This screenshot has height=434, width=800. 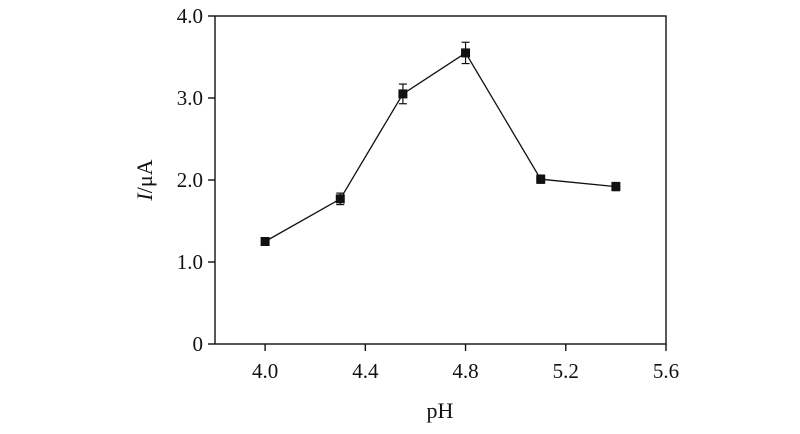 What do you see at coordinates (144, 176) in the screenshot?
I see `y-axis-title-unit: /μA` at bounding box center [144, 176].